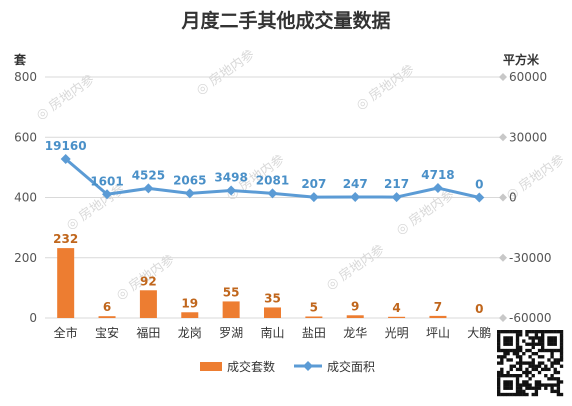 The height and width of the screenshot is (406, 572). What do you see at coordinates (189, 180) in the screenshot?
I see `line-value-label: 2065` at bounding box center [189, 180].